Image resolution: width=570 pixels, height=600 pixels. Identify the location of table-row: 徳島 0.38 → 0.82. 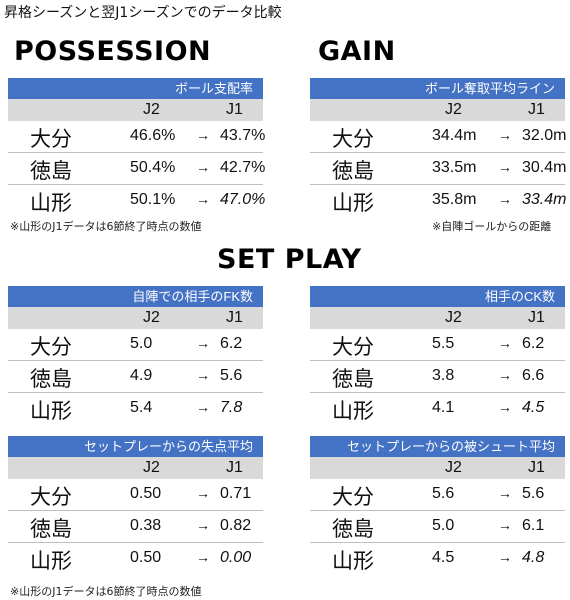
(135, 527).